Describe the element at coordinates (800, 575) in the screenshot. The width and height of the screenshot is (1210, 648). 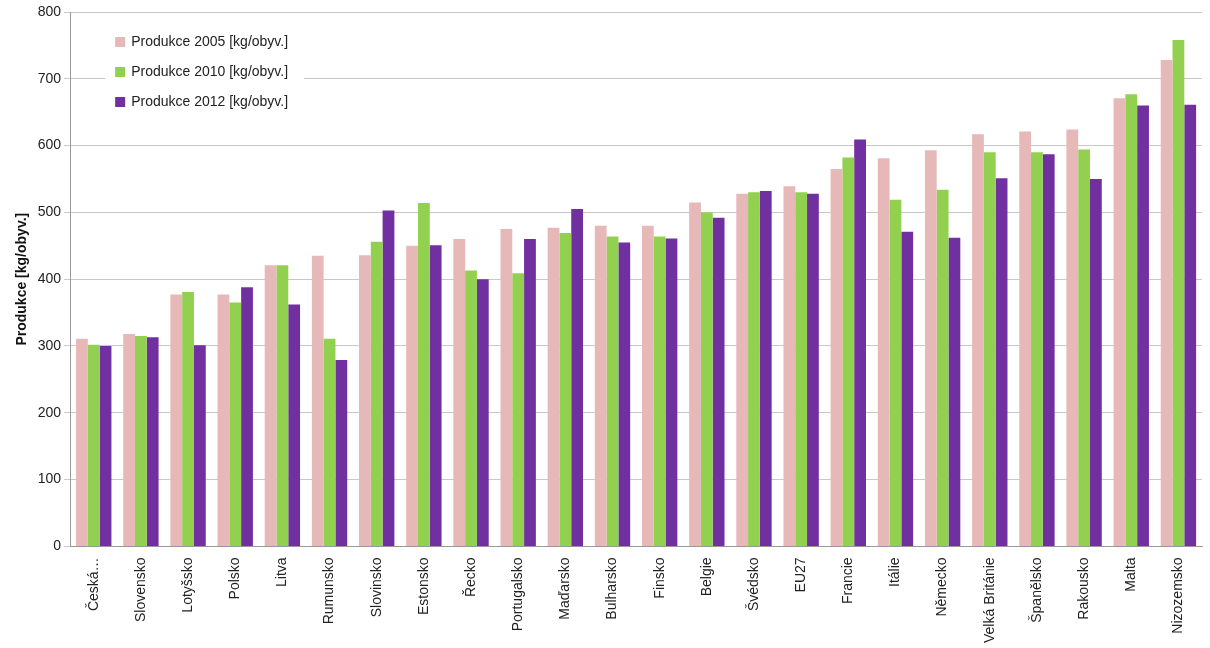
I see `x-tick-label: EU27` at that location.